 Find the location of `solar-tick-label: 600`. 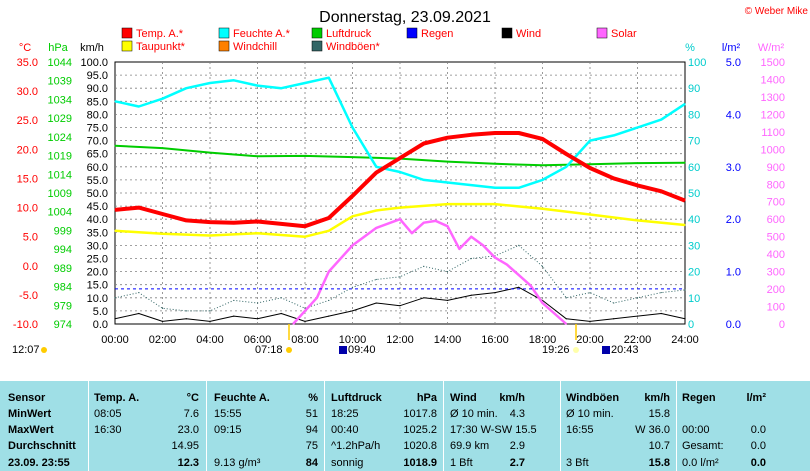

solar-tick-label: 600 is located at coordinates (776, 220).